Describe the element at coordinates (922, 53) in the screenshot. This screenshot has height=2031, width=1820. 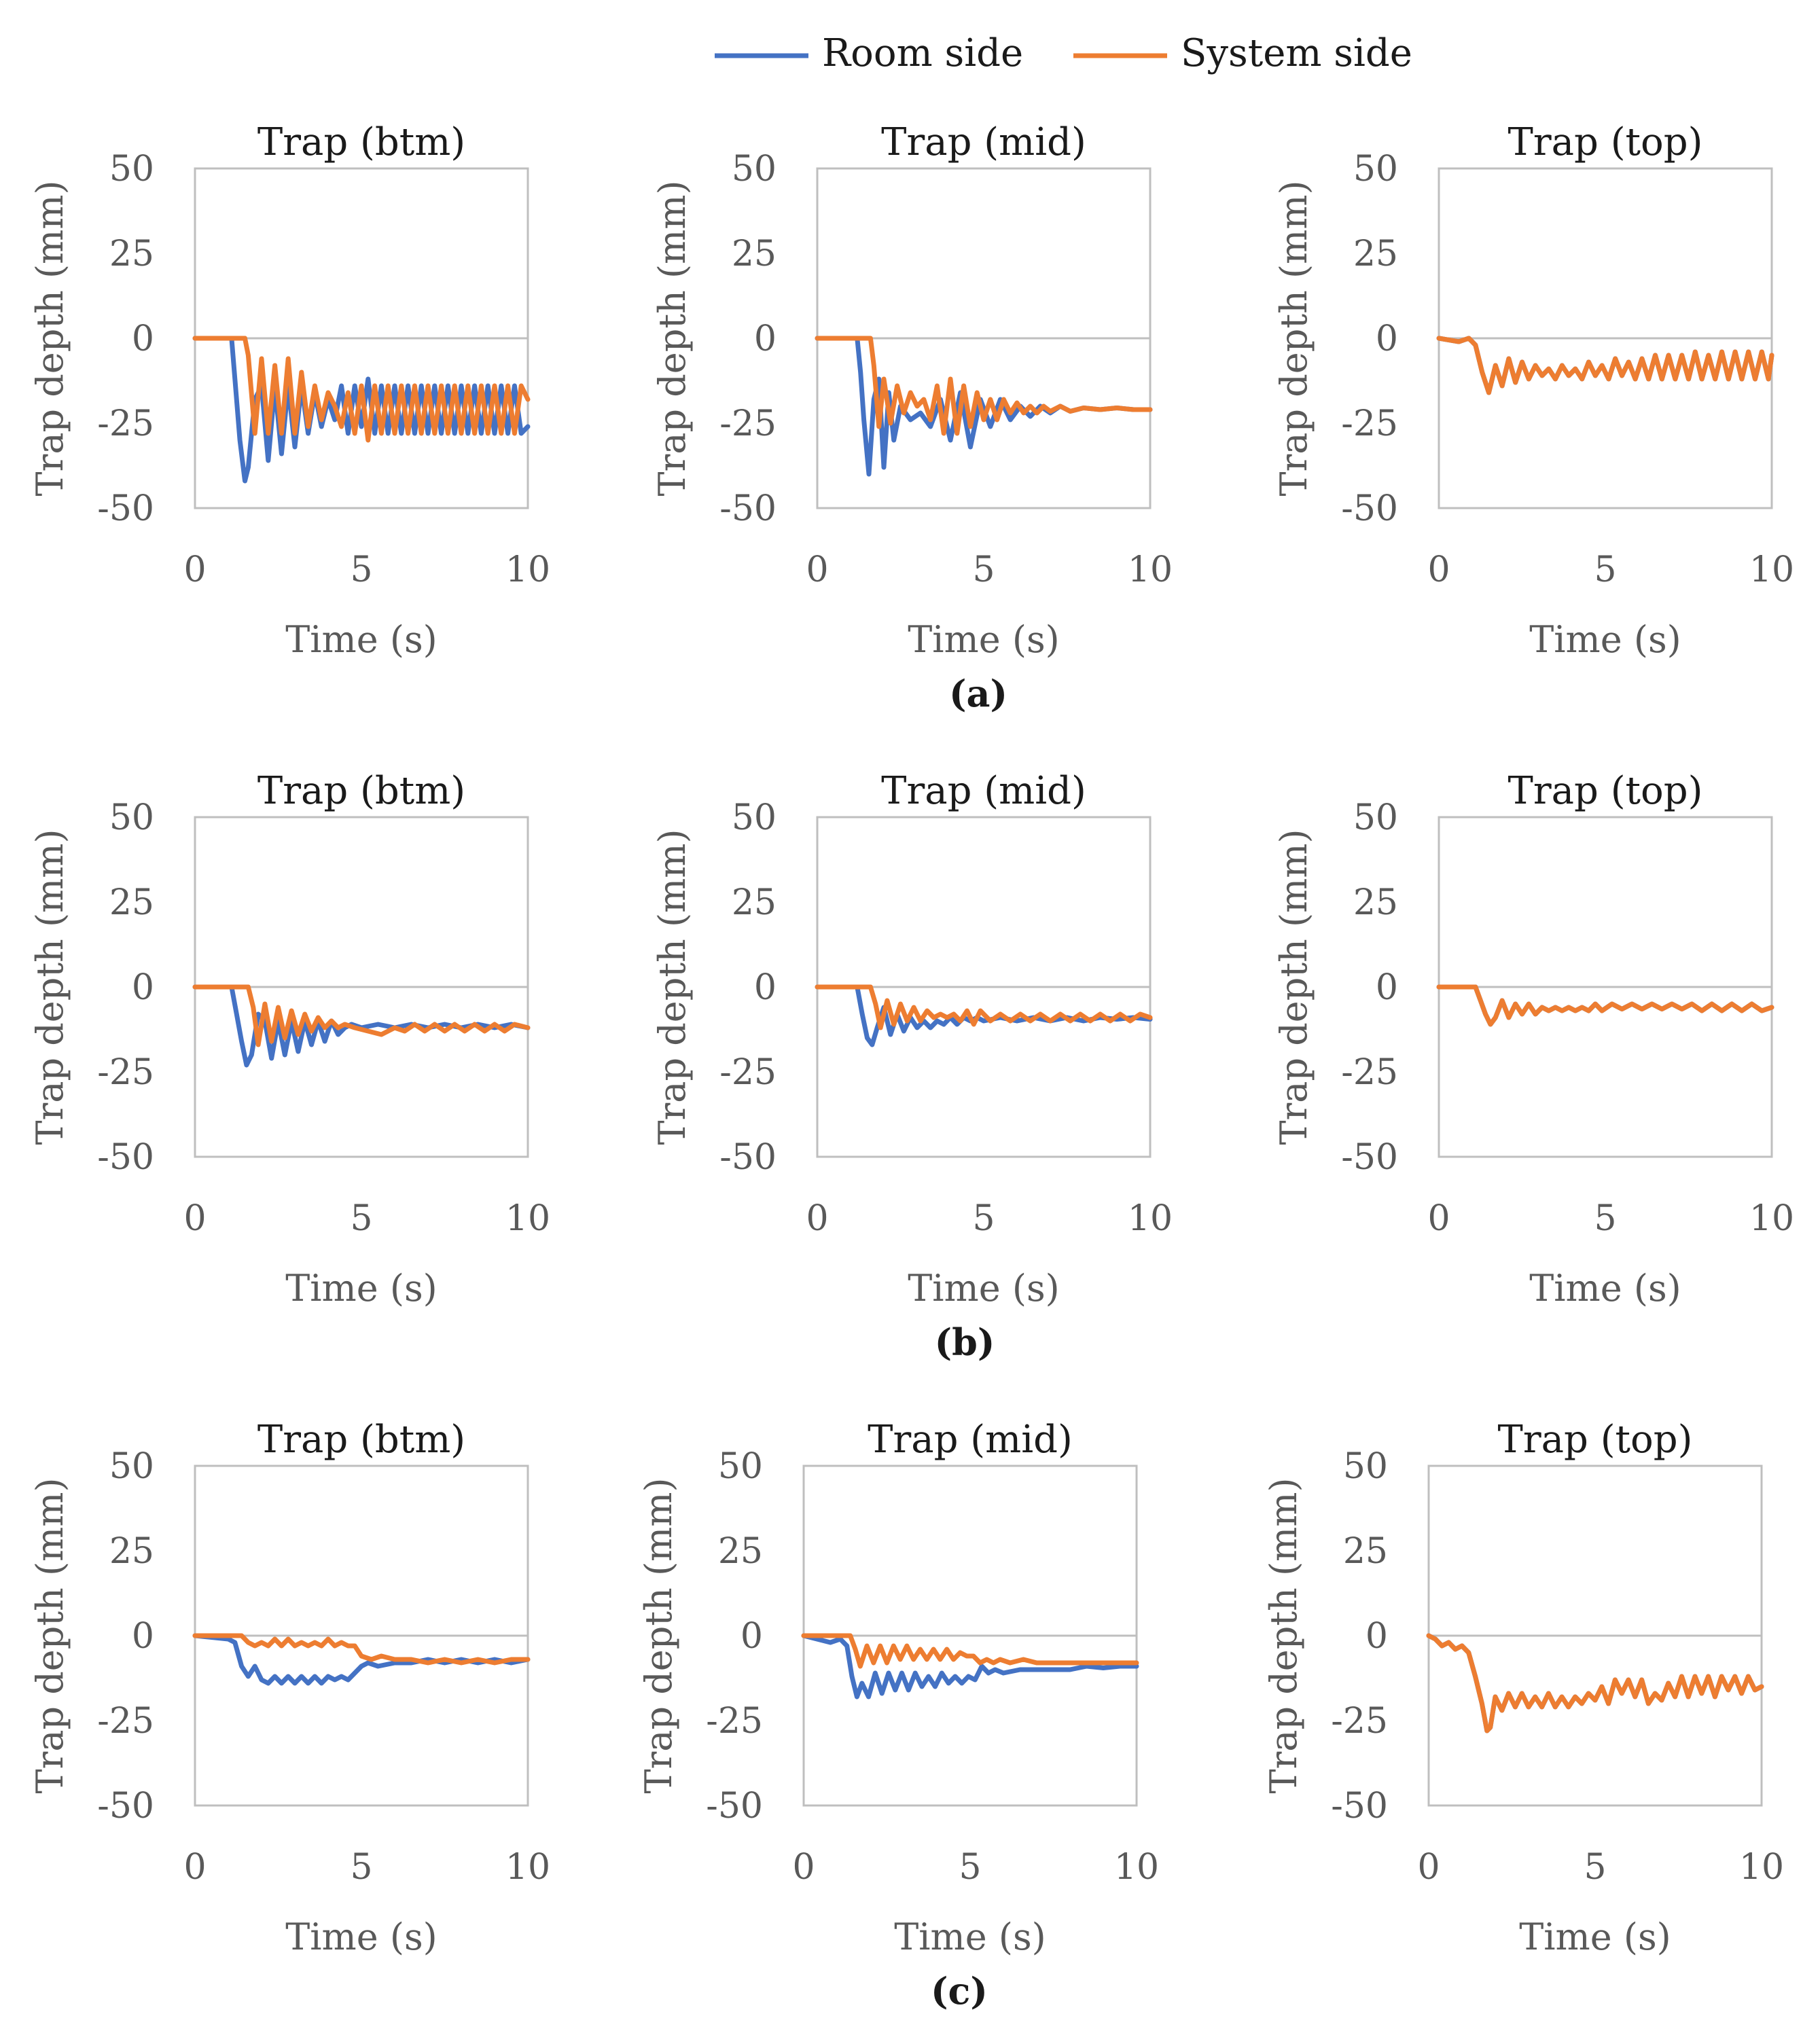
I see `legend-label-room-side: Room side` at that location.